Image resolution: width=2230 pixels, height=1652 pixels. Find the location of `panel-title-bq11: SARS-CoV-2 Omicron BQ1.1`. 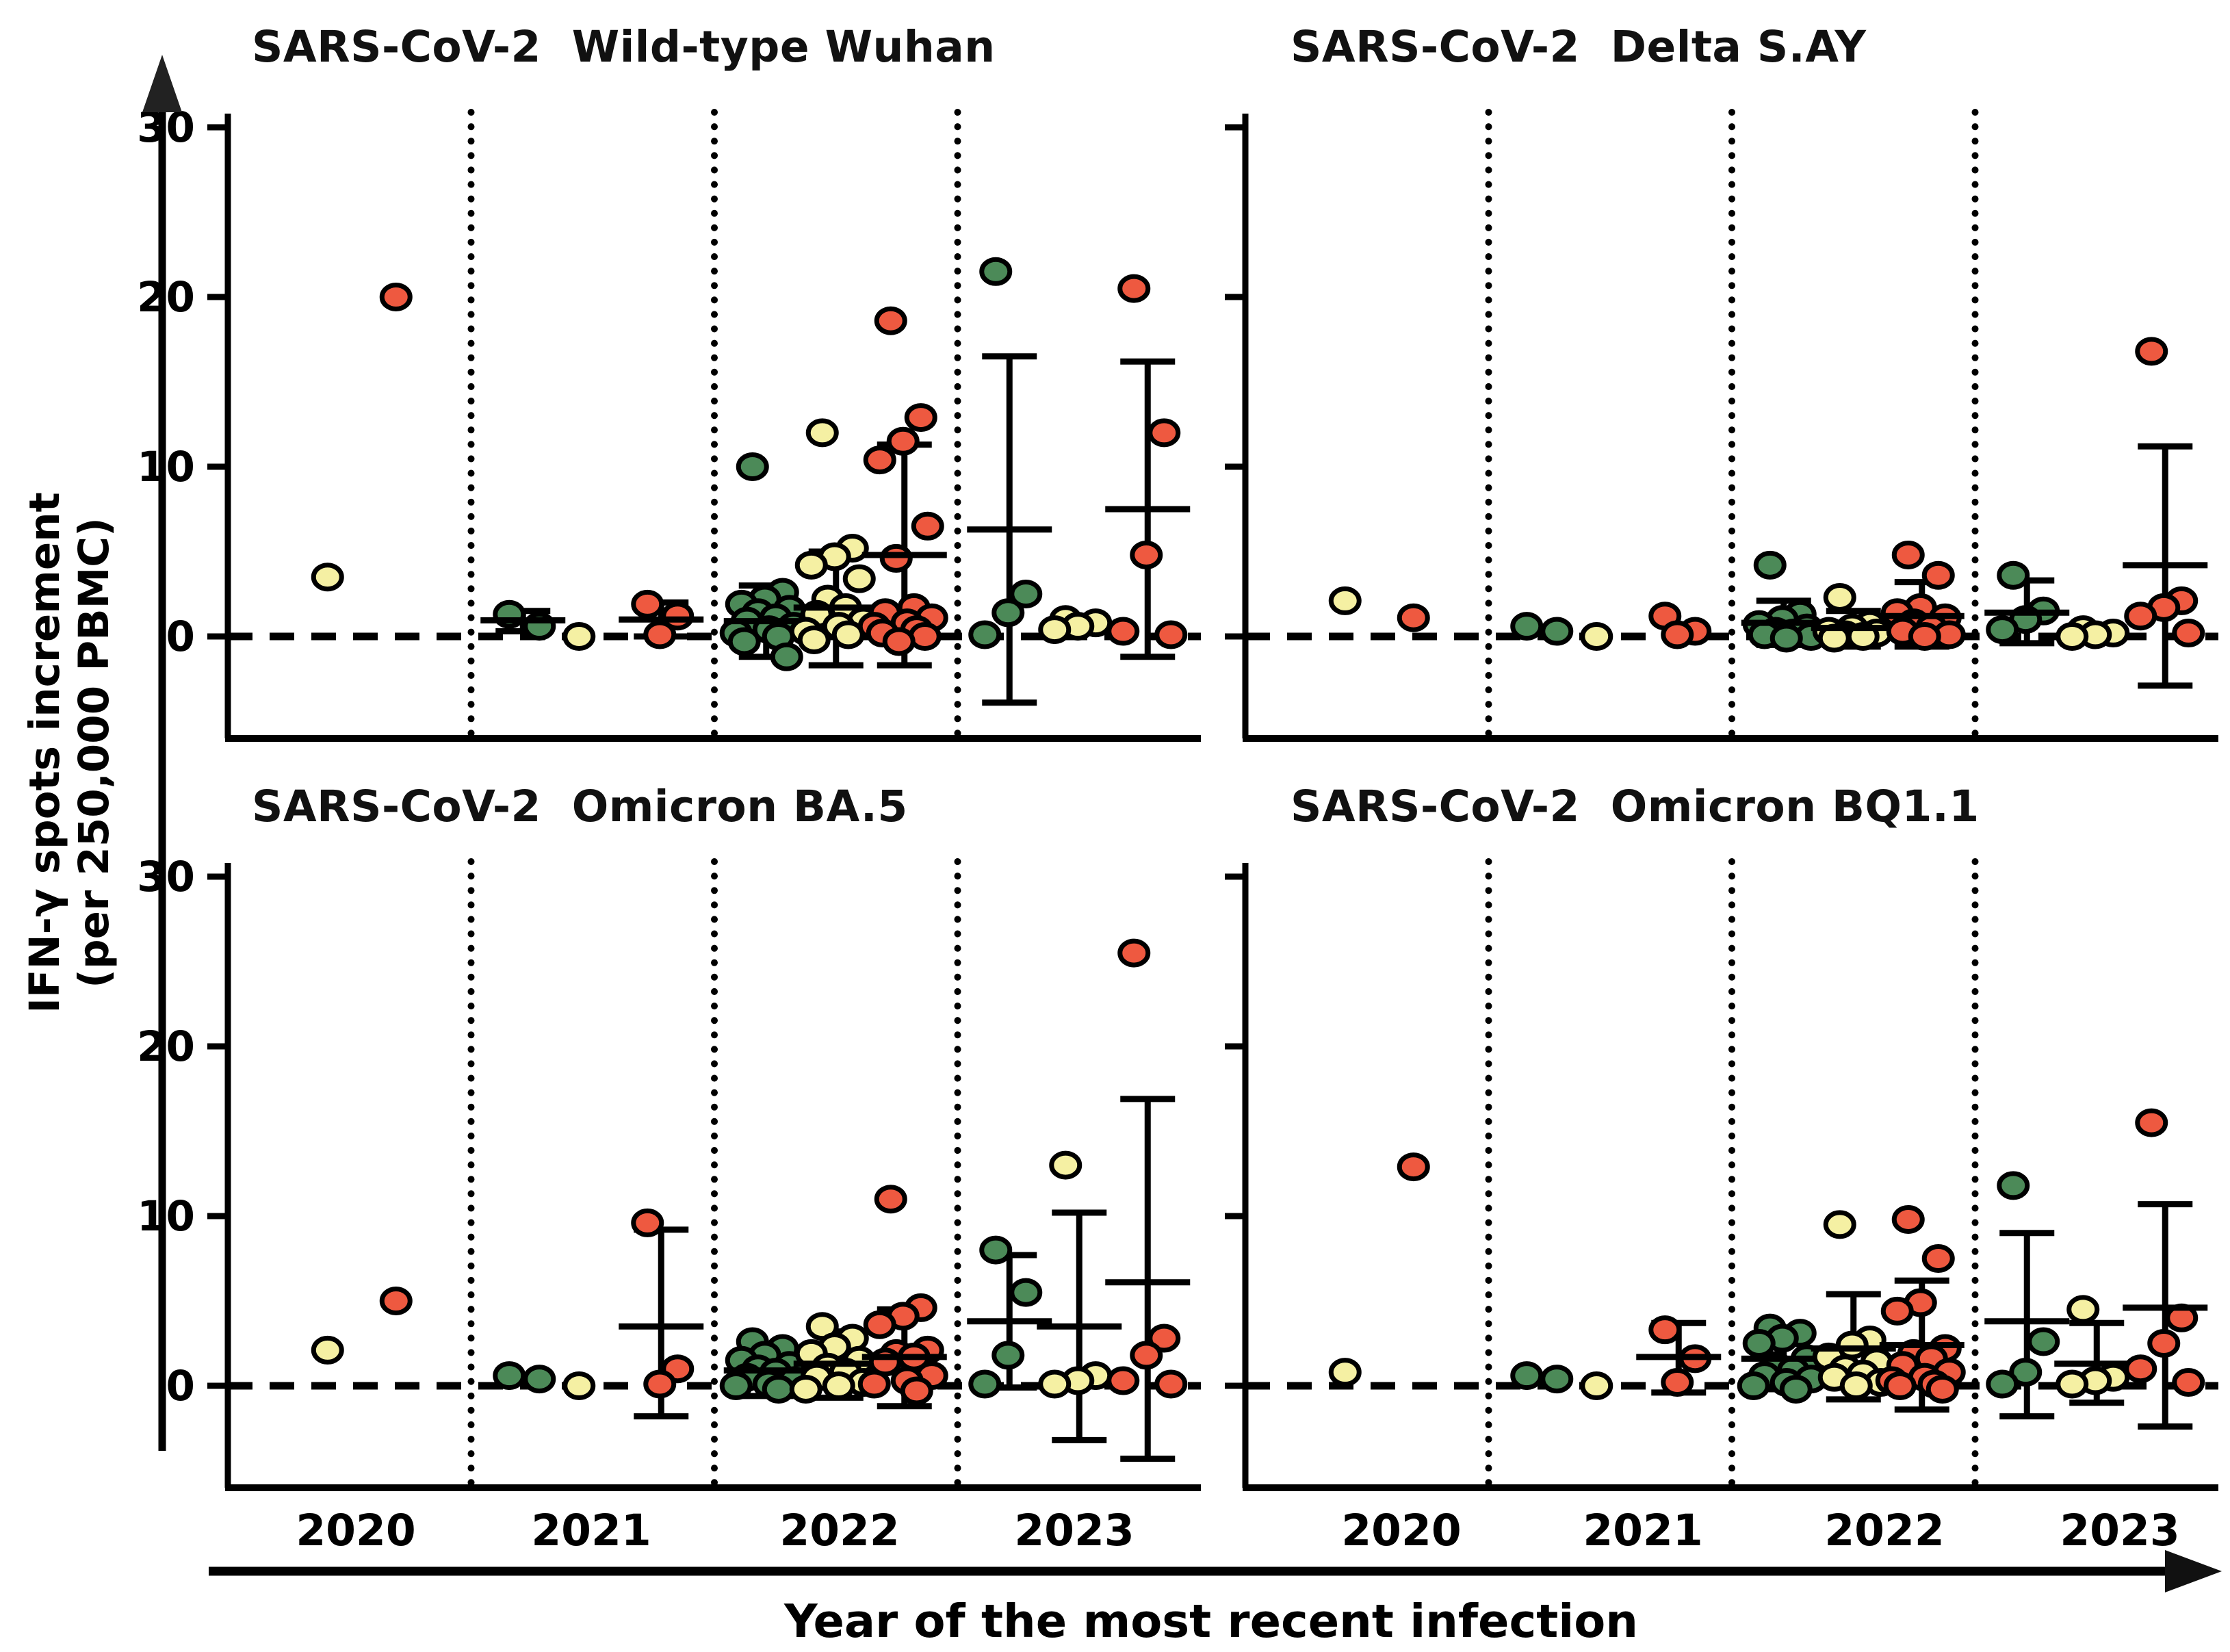

panel-title-bq11: SARS-CoV-2 Omicron BQ1.1 is located at coordinates (1635, 806).